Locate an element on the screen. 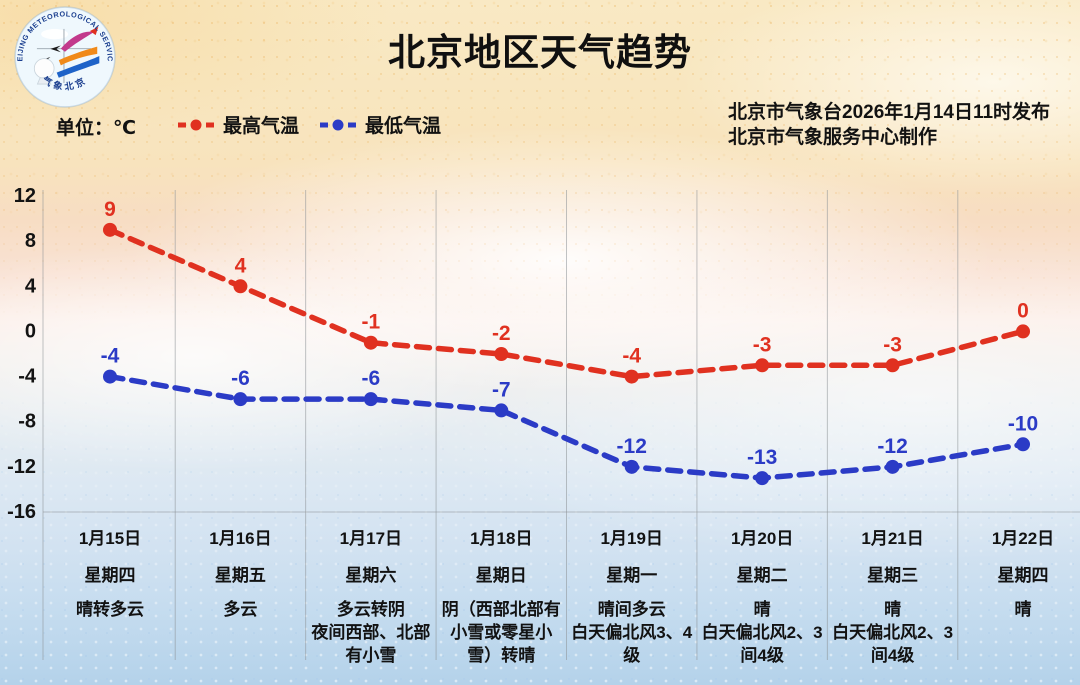 This screenshot has width=1080, height=685. y-tick-label: -4 is located at coordinates (27, 377).